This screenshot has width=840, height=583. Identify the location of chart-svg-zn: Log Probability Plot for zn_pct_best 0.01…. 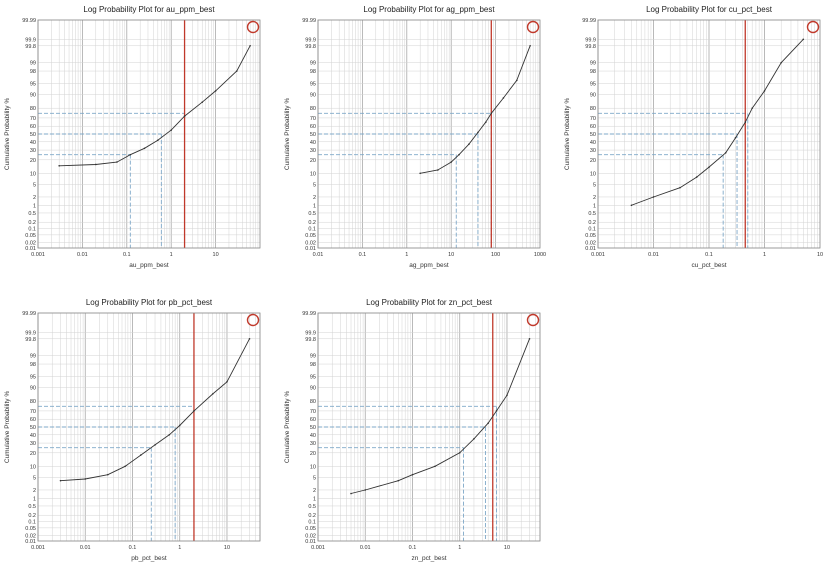
(412, 430).